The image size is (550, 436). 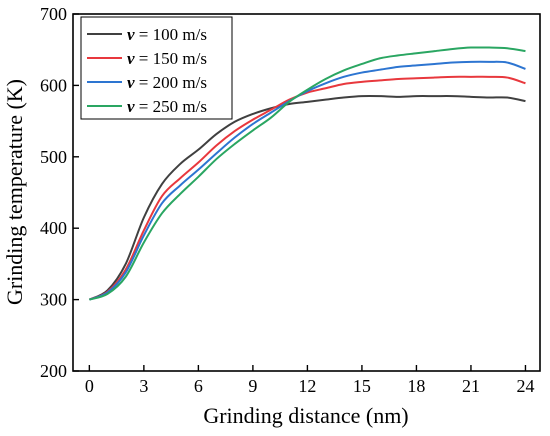 I want to click on x-tick-label: 15, so click(x=362, y=386).